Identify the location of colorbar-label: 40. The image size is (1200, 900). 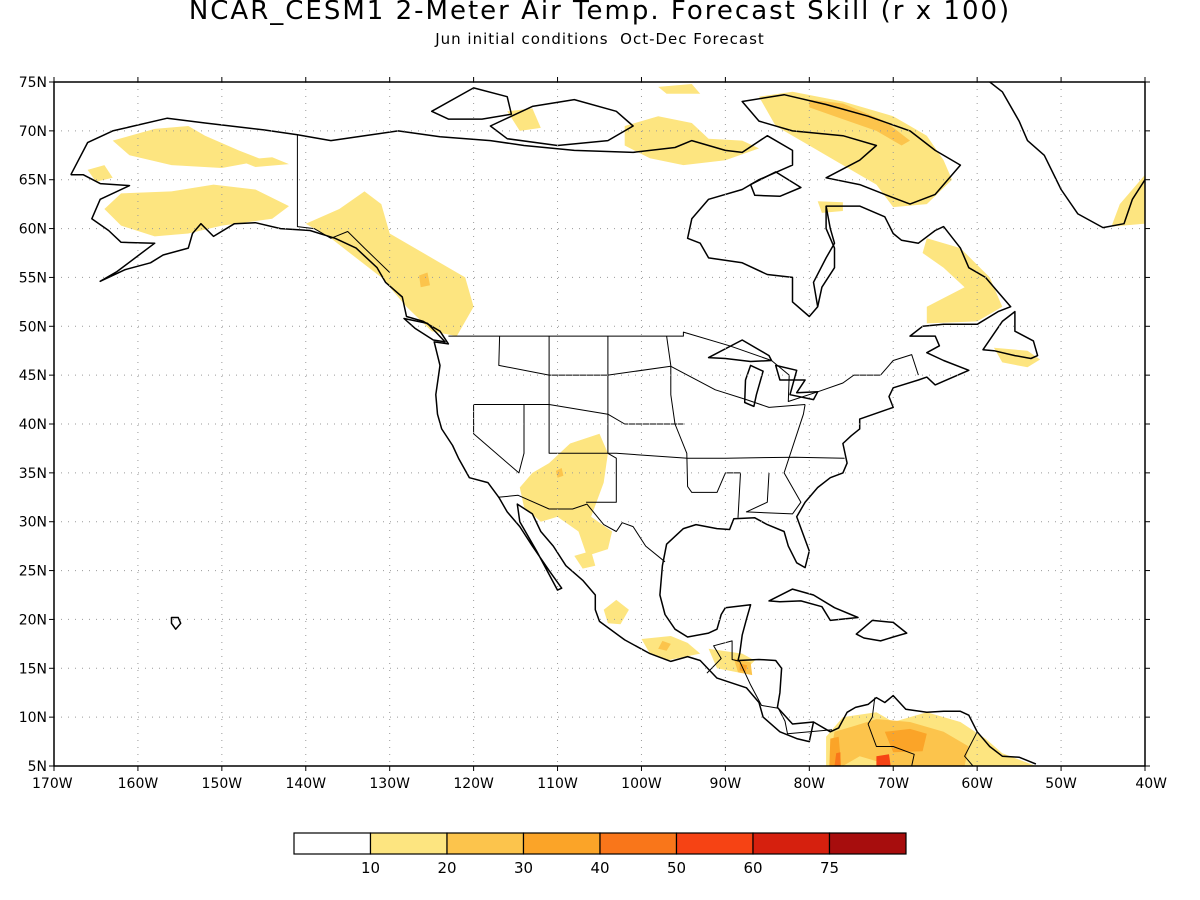
(599, 868).